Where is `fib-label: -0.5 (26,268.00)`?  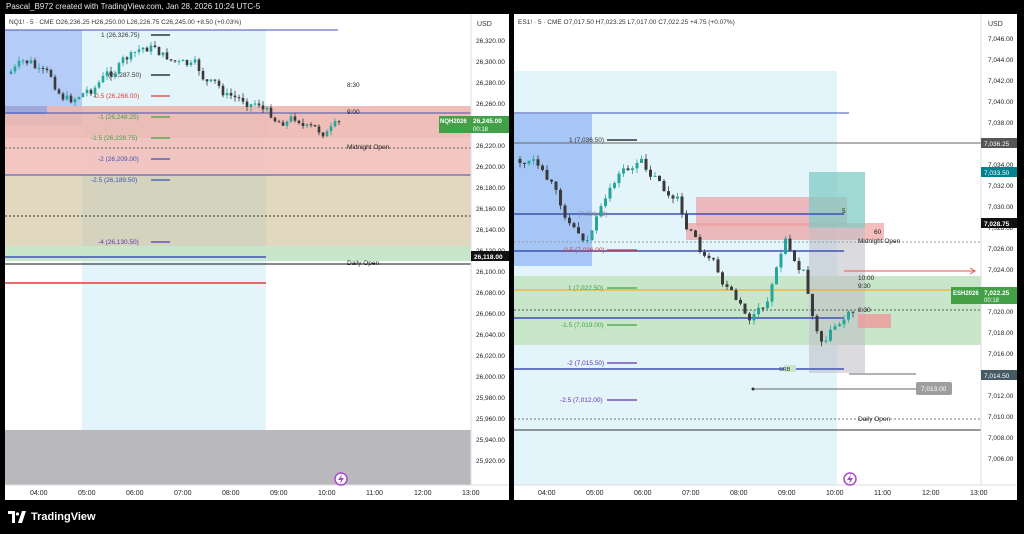 fib-label: -0.5 (26,268.00) is located at coordinates (116, 96).